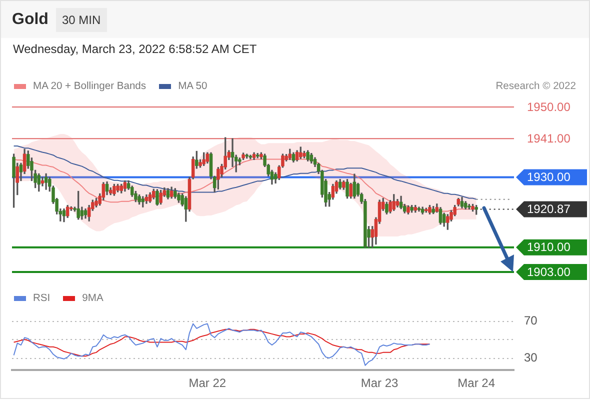 This screenshot has height=400, width=590. Describe the element at coordinates (549, 138) in the screenshot. I see `ref-line-label: 1941.00` at that location.